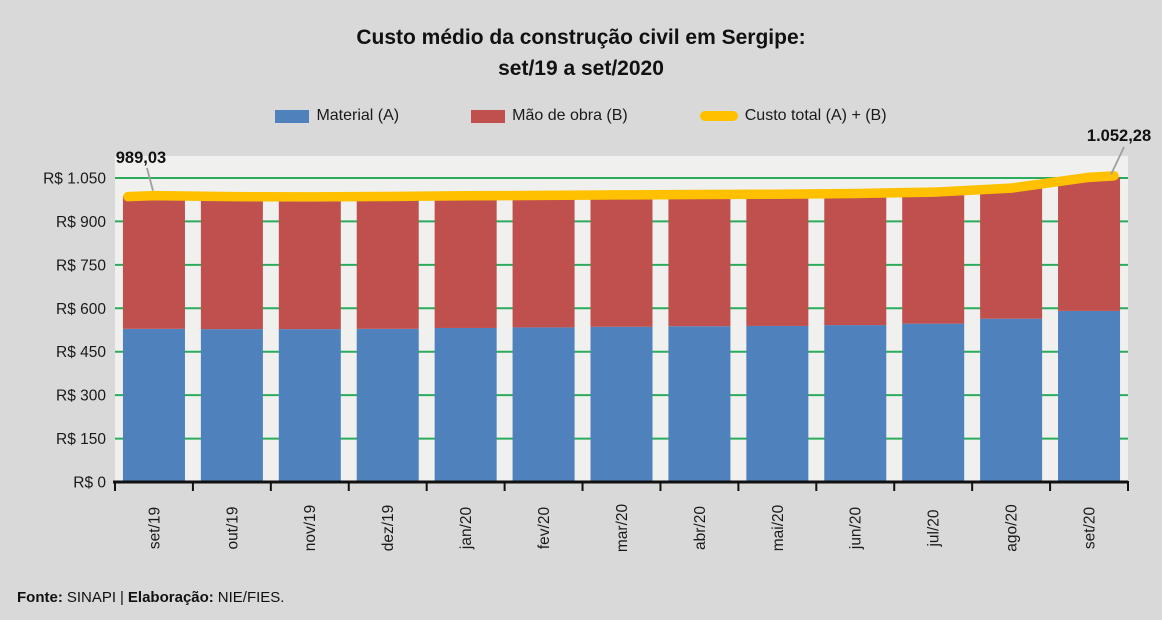 The height and width of the screenshot is (620, 1162). I want to click on bar-material-set/20, so click(1089, 396).